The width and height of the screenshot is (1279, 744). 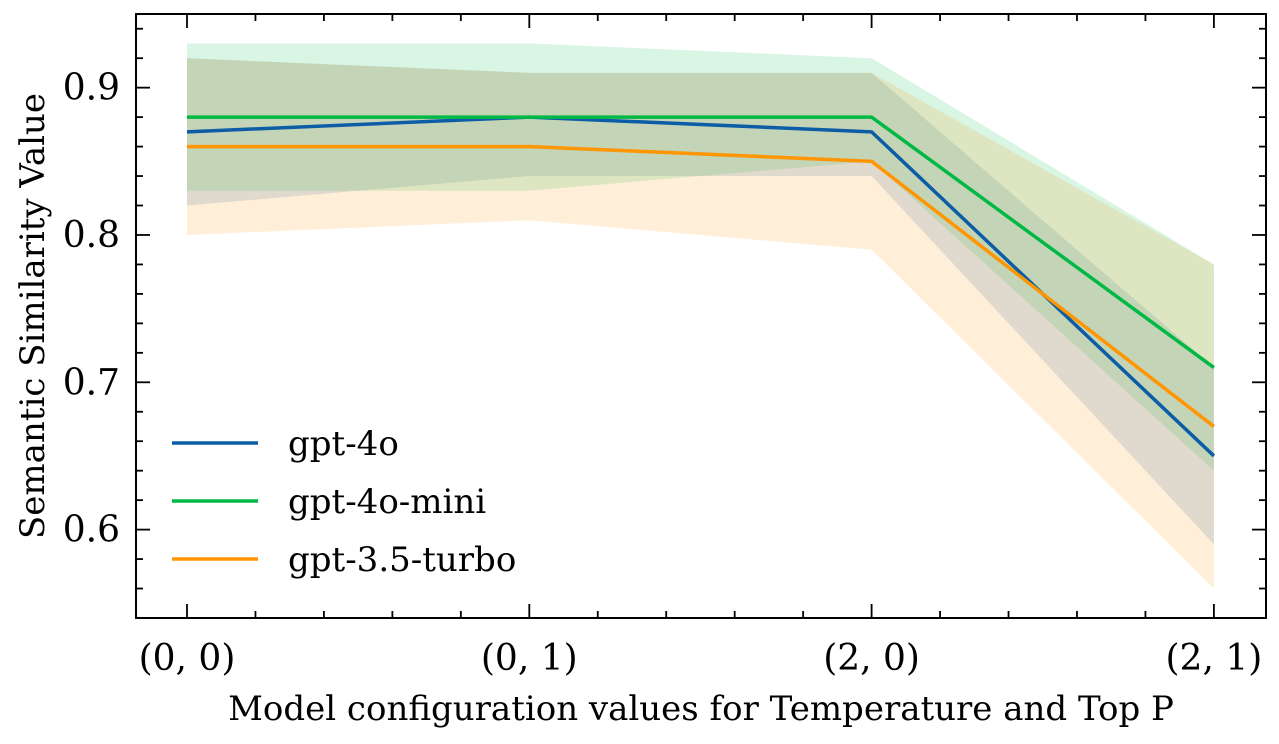 What do you see at coordinates (91, 530) in the screenshot?
I see `y-tick-label: 0.6` at bounding box center [91, 530].